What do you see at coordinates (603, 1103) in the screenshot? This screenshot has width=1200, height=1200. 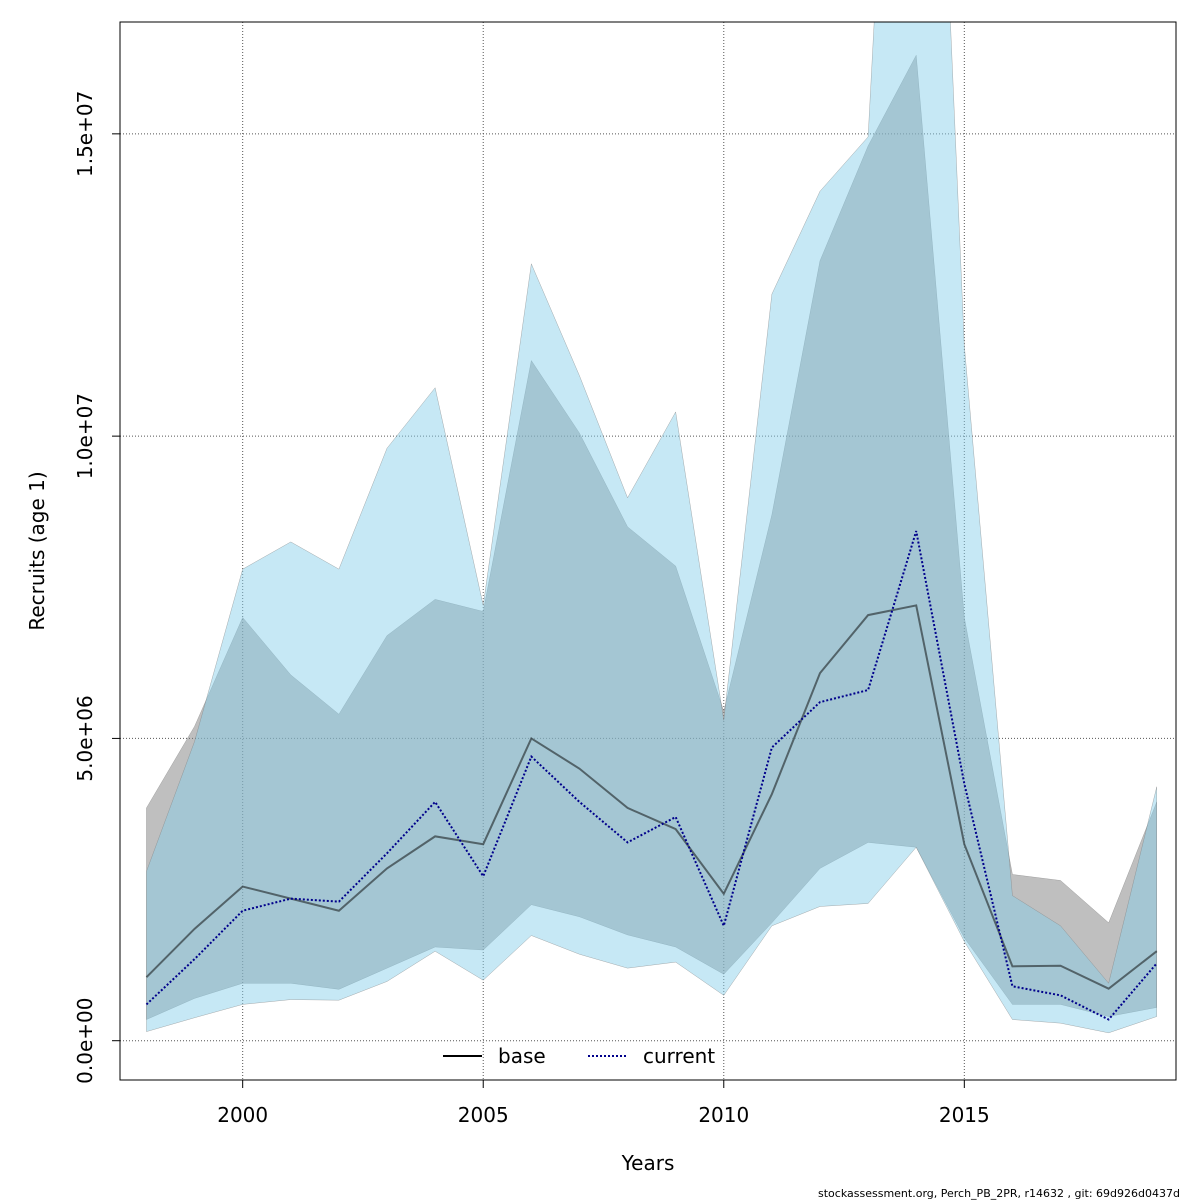 I see `x-axis: 2000 2005 2010 2015` at bounding box center [603, 1103].